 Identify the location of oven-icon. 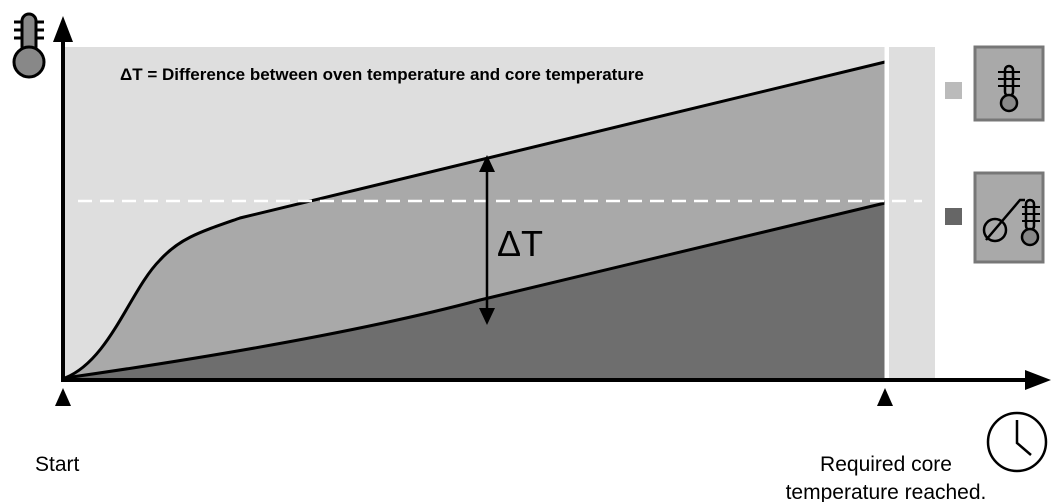
(1009, 83).